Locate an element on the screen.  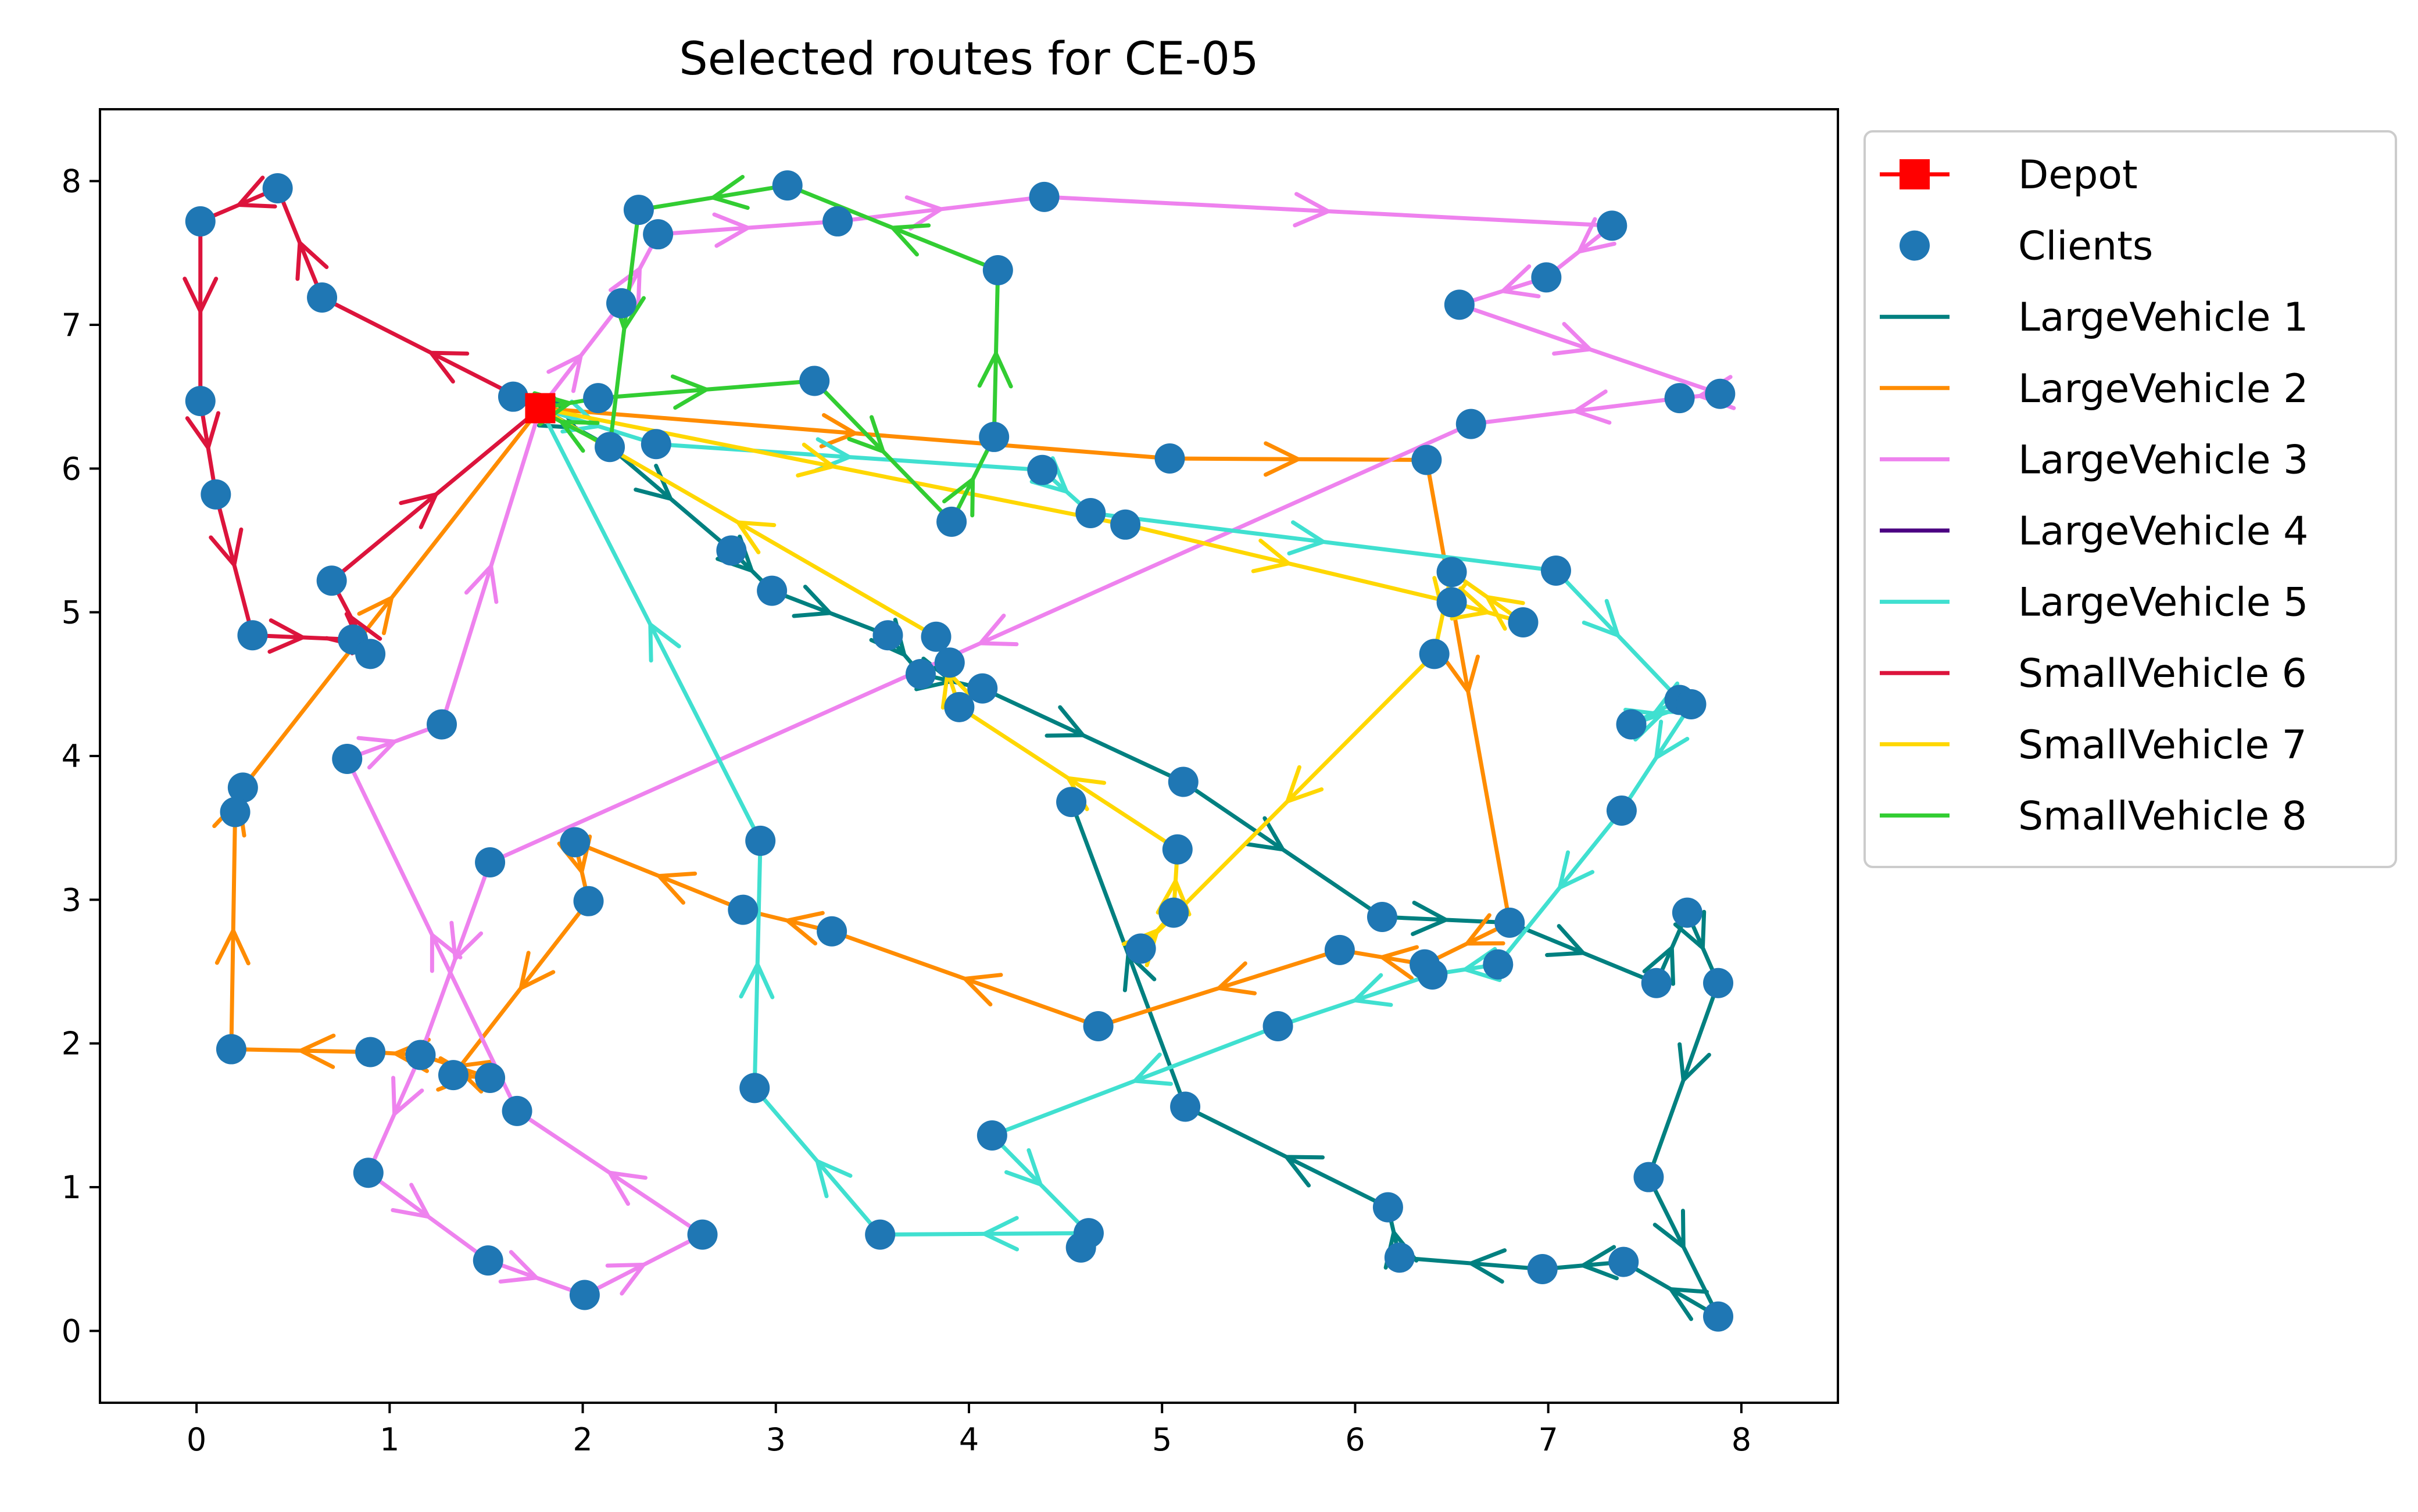
legend-entry: SmallVehicle 8 is located at coordinates (2094, 816).